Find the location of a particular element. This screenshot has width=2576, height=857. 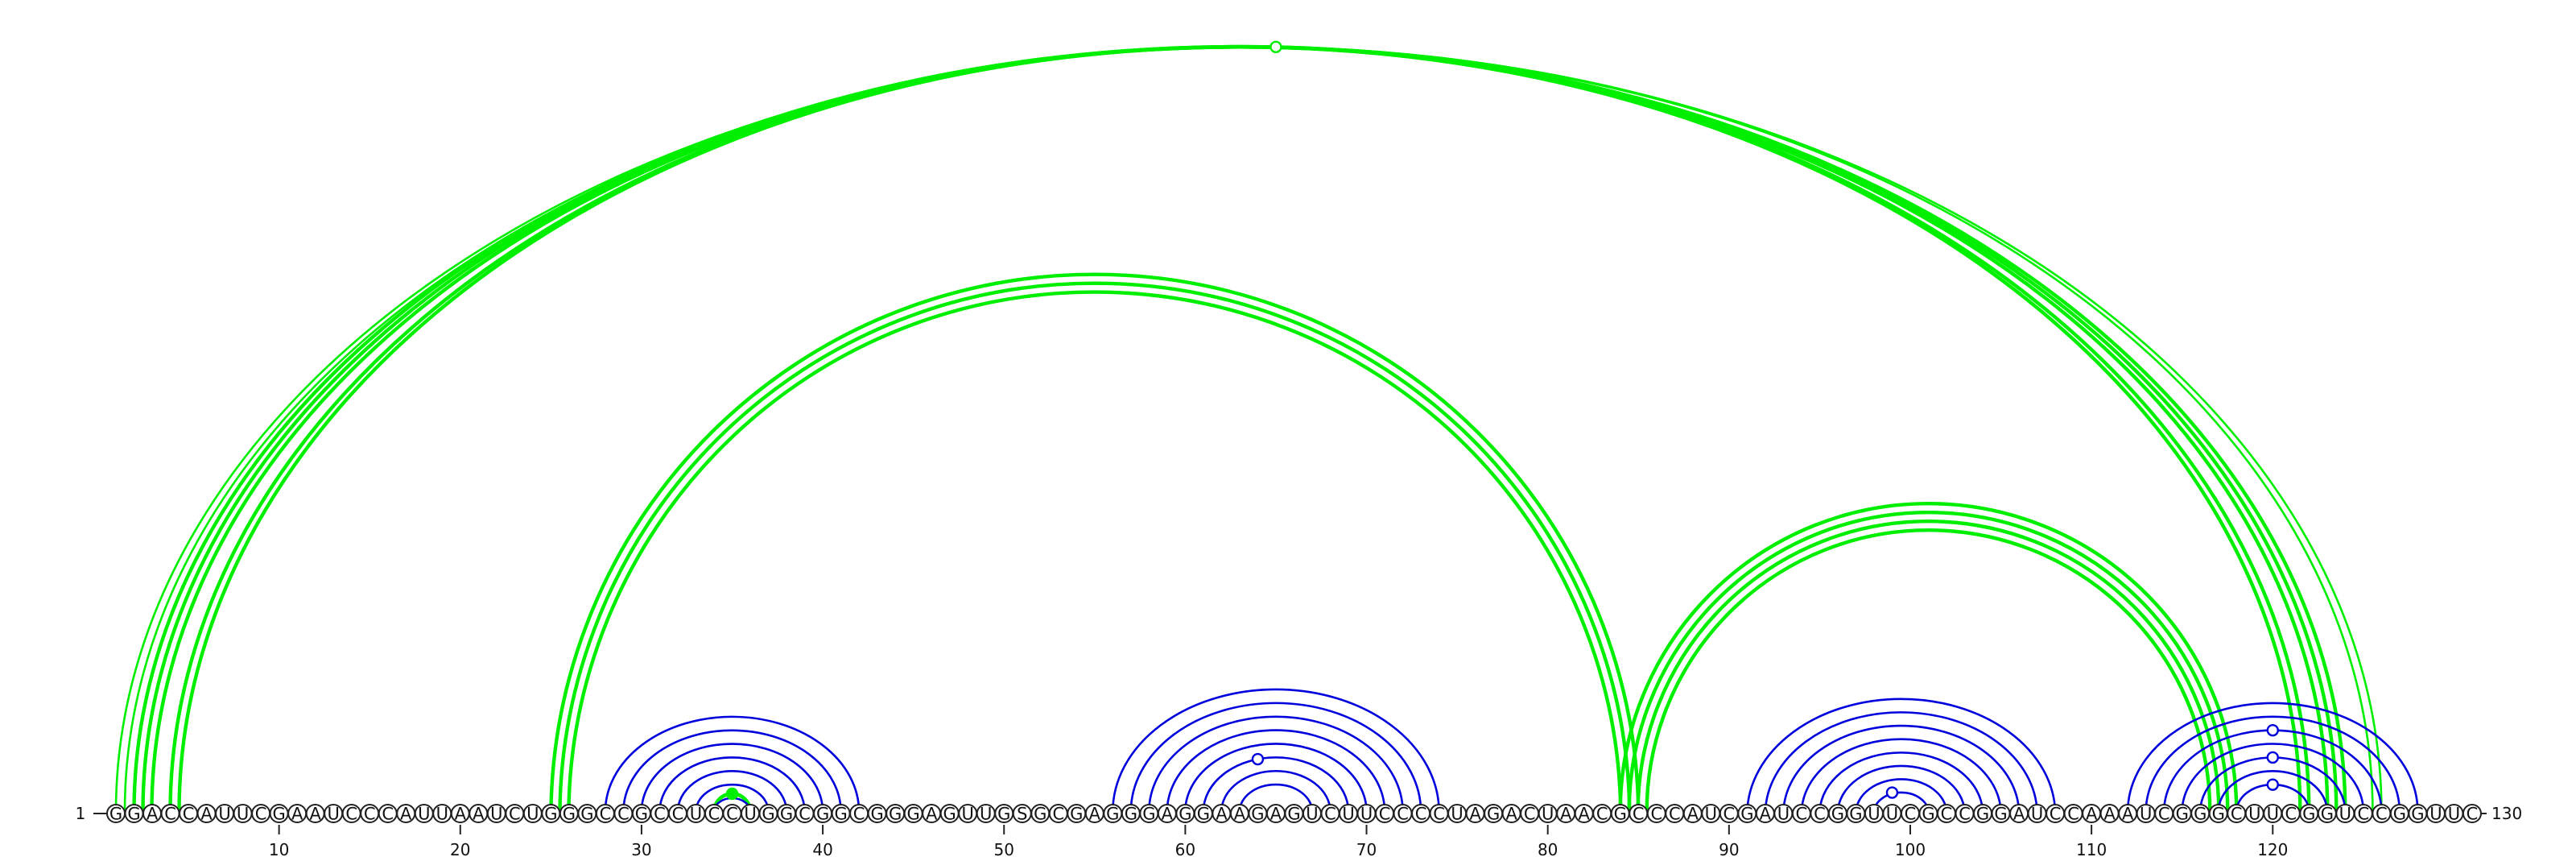

tick-label: 90 is located at coordinates (1729, 849).